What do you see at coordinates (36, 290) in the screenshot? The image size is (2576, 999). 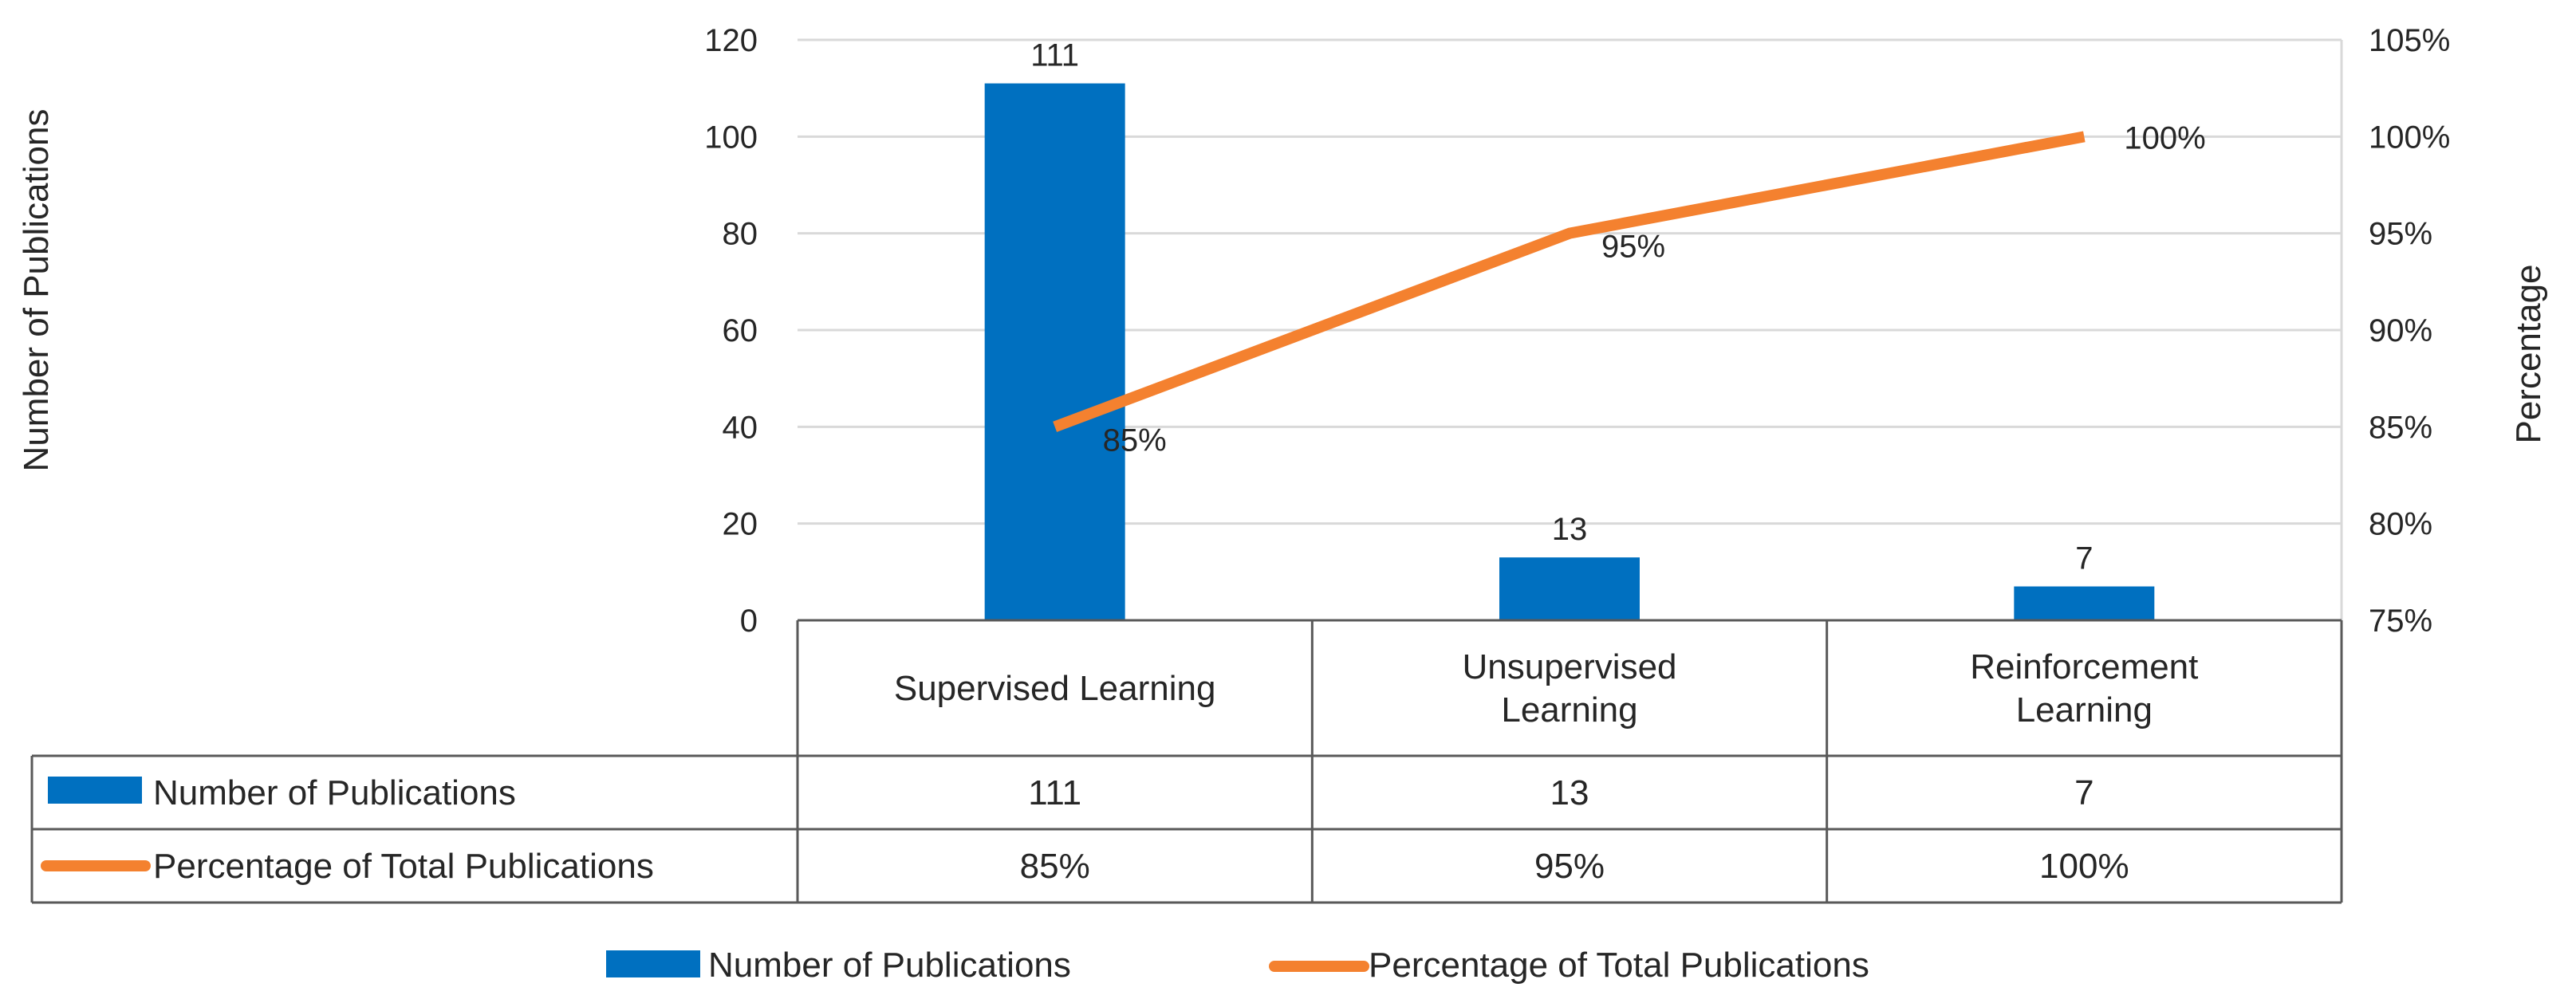 I see `left-axis-title: Number of Publications` at bounding box center [36, 290].